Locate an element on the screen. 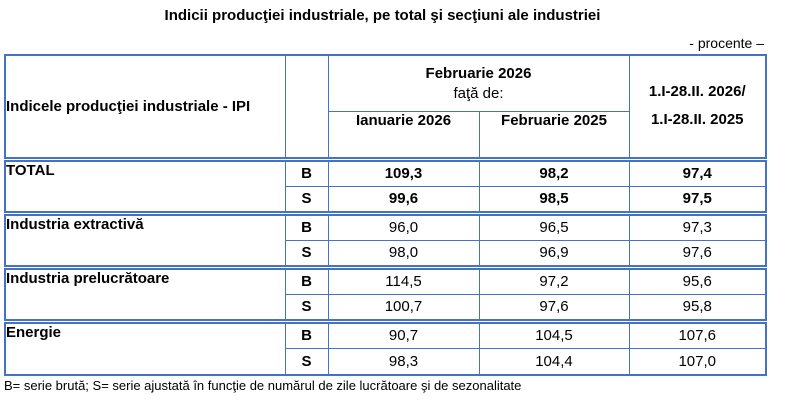  value-cell: 109,3 is located at coordinates (403, 171).